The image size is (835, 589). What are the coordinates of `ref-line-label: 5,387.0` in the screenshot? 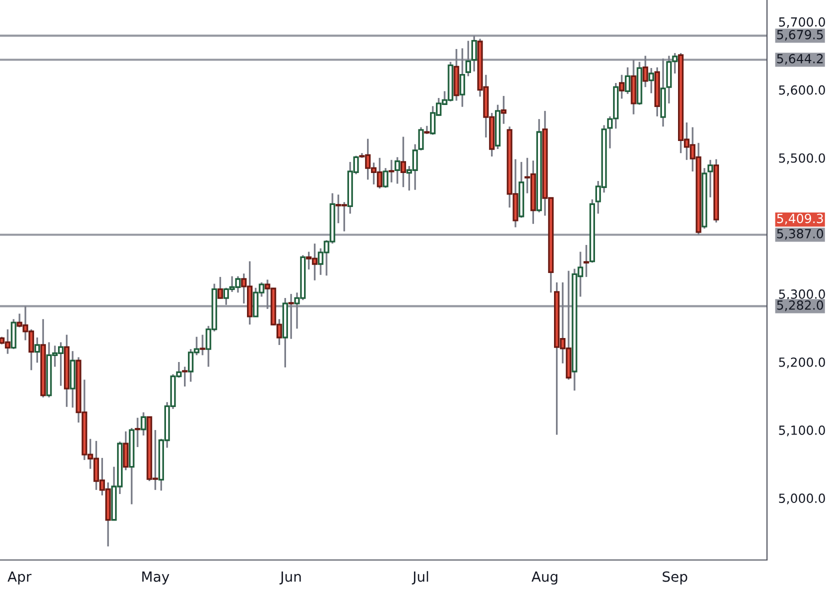 It's located at (800, 234).